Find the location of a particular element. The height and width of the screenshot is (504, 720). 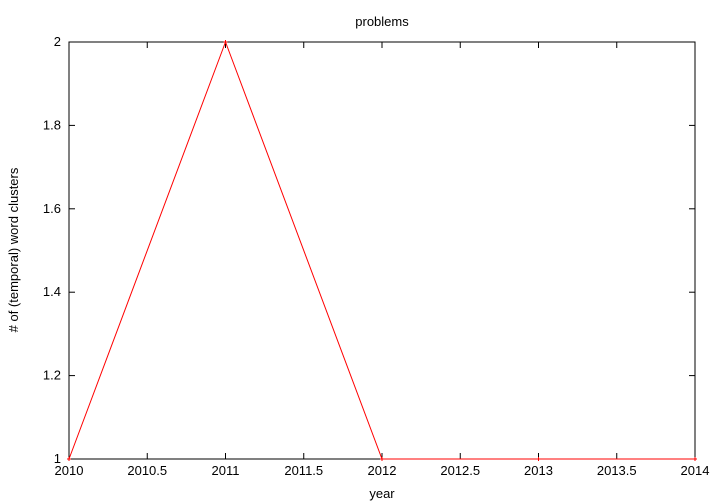

x-tick-label: 2011 is located at coordinates (226, 470).